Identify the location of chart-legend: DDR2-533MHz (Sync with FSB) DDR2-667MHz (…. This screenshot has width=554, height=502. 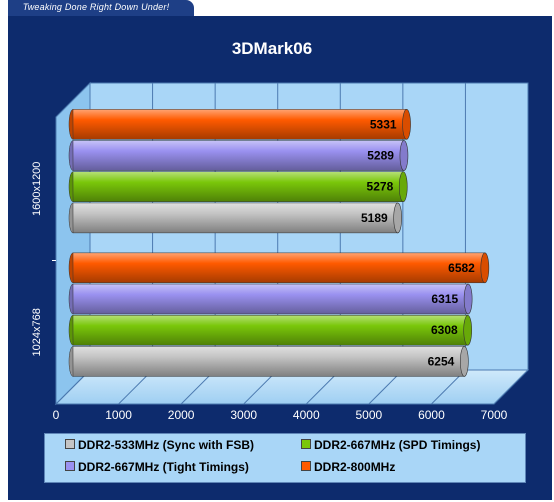
(285, 458).